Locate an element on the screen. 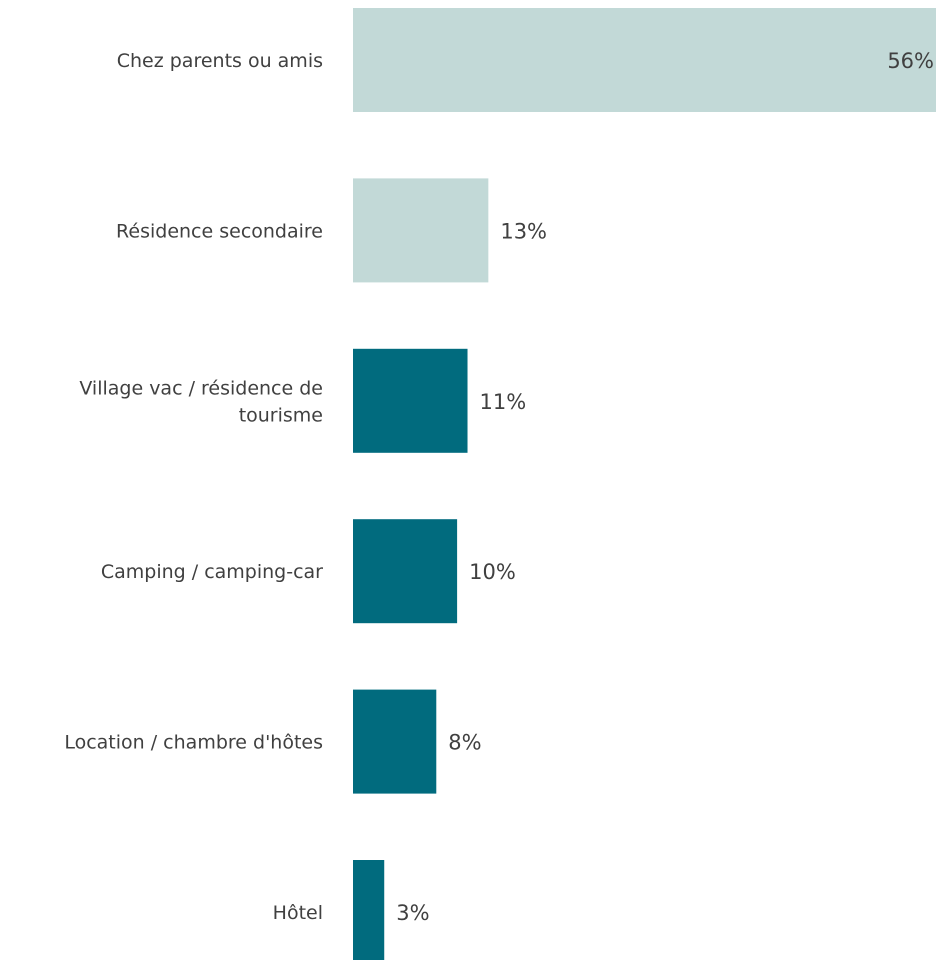 The width and height of the screenshot is (936, 960). category-label-1: Chez parents ou amis is located at coordinates (220, 61).